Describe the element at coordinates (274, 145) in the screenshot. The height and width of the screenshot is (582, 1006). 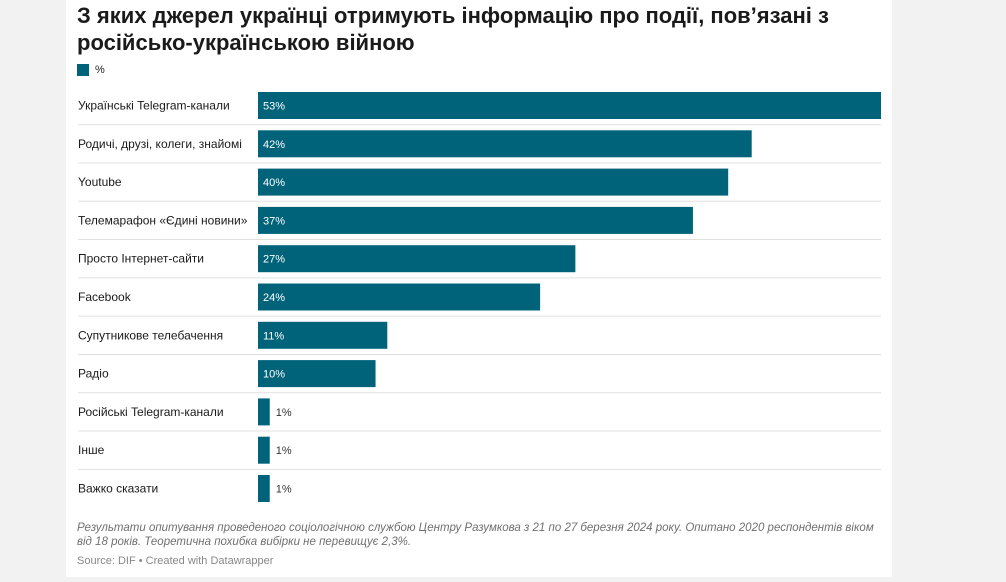
I see `value-label: 42%` at that location.